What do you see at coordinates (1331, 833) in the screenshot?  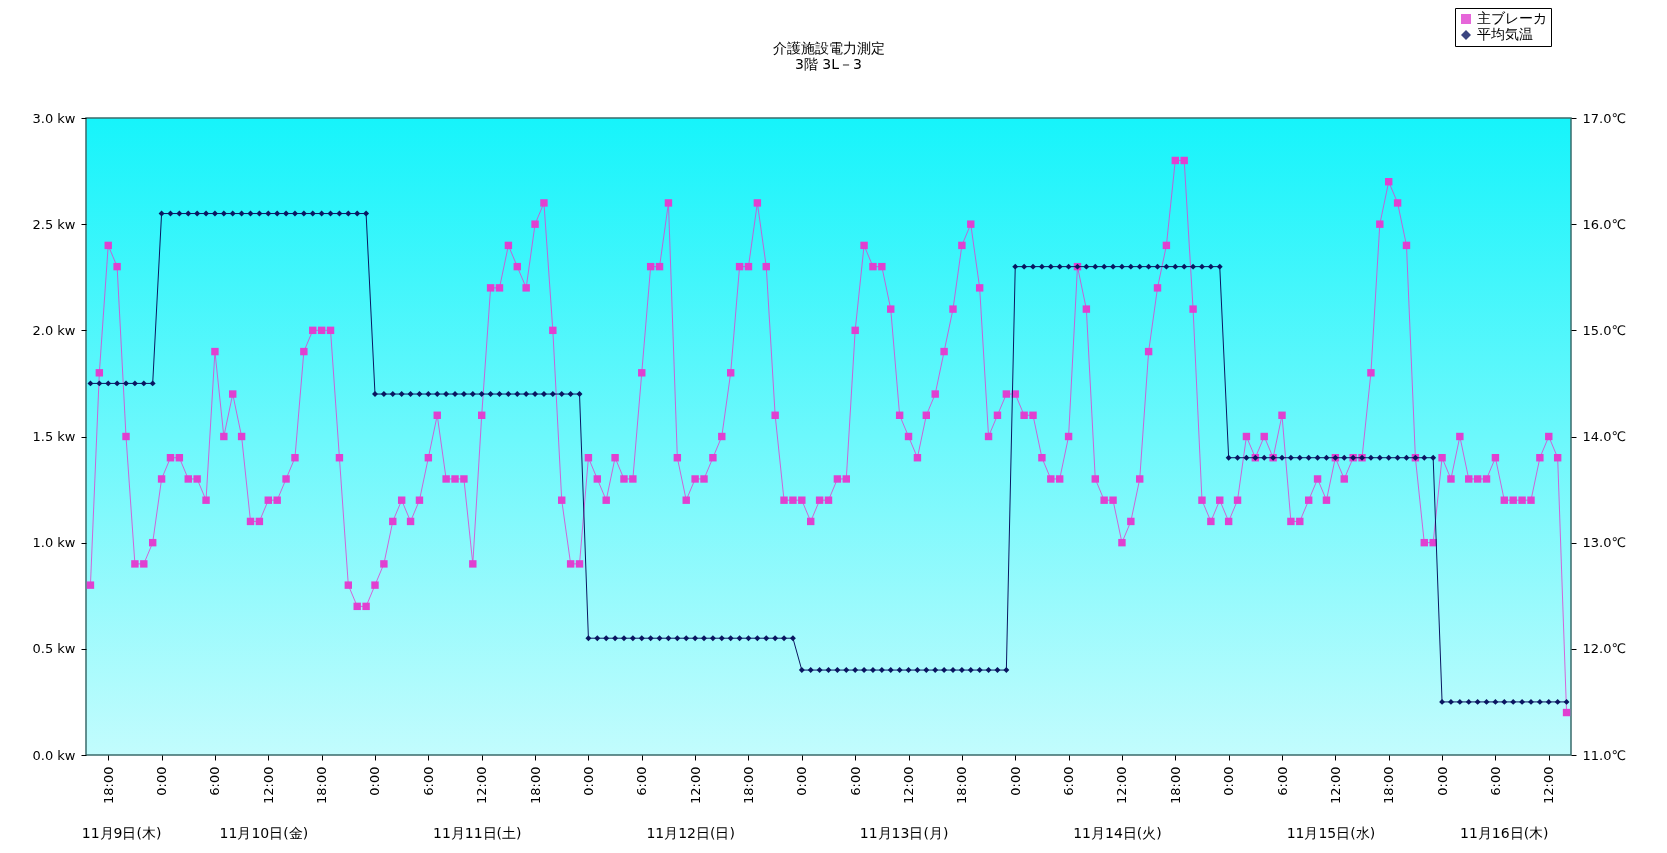 I see `text: 11月15日(水)` at bounding box center [1331, 833].